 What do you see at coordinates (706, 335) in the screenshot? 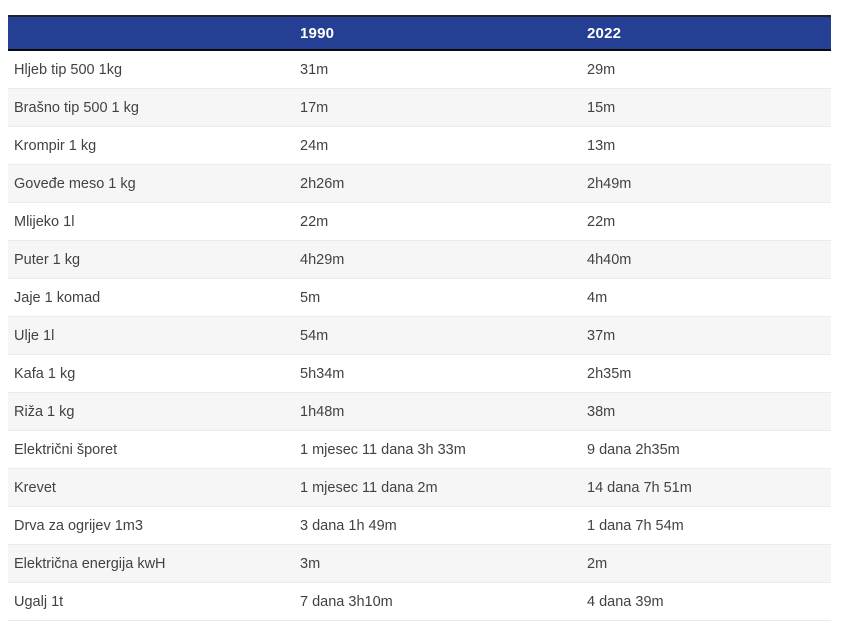
I see `value-2022-cell: 37m` at bounding box center [706, 335].